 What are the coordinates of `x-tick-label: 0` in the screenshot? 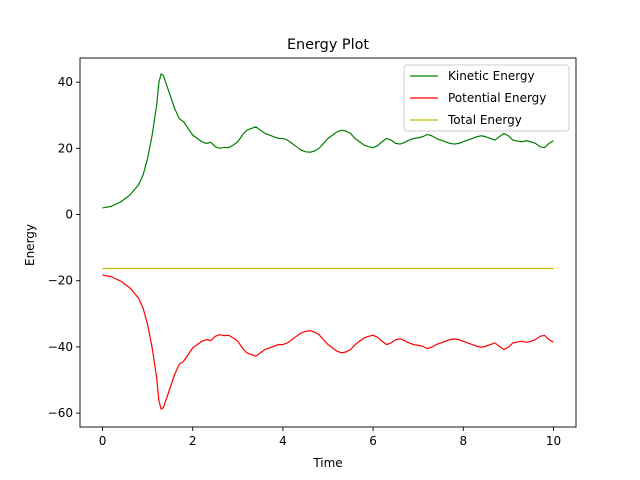 It's located at (103, 441).